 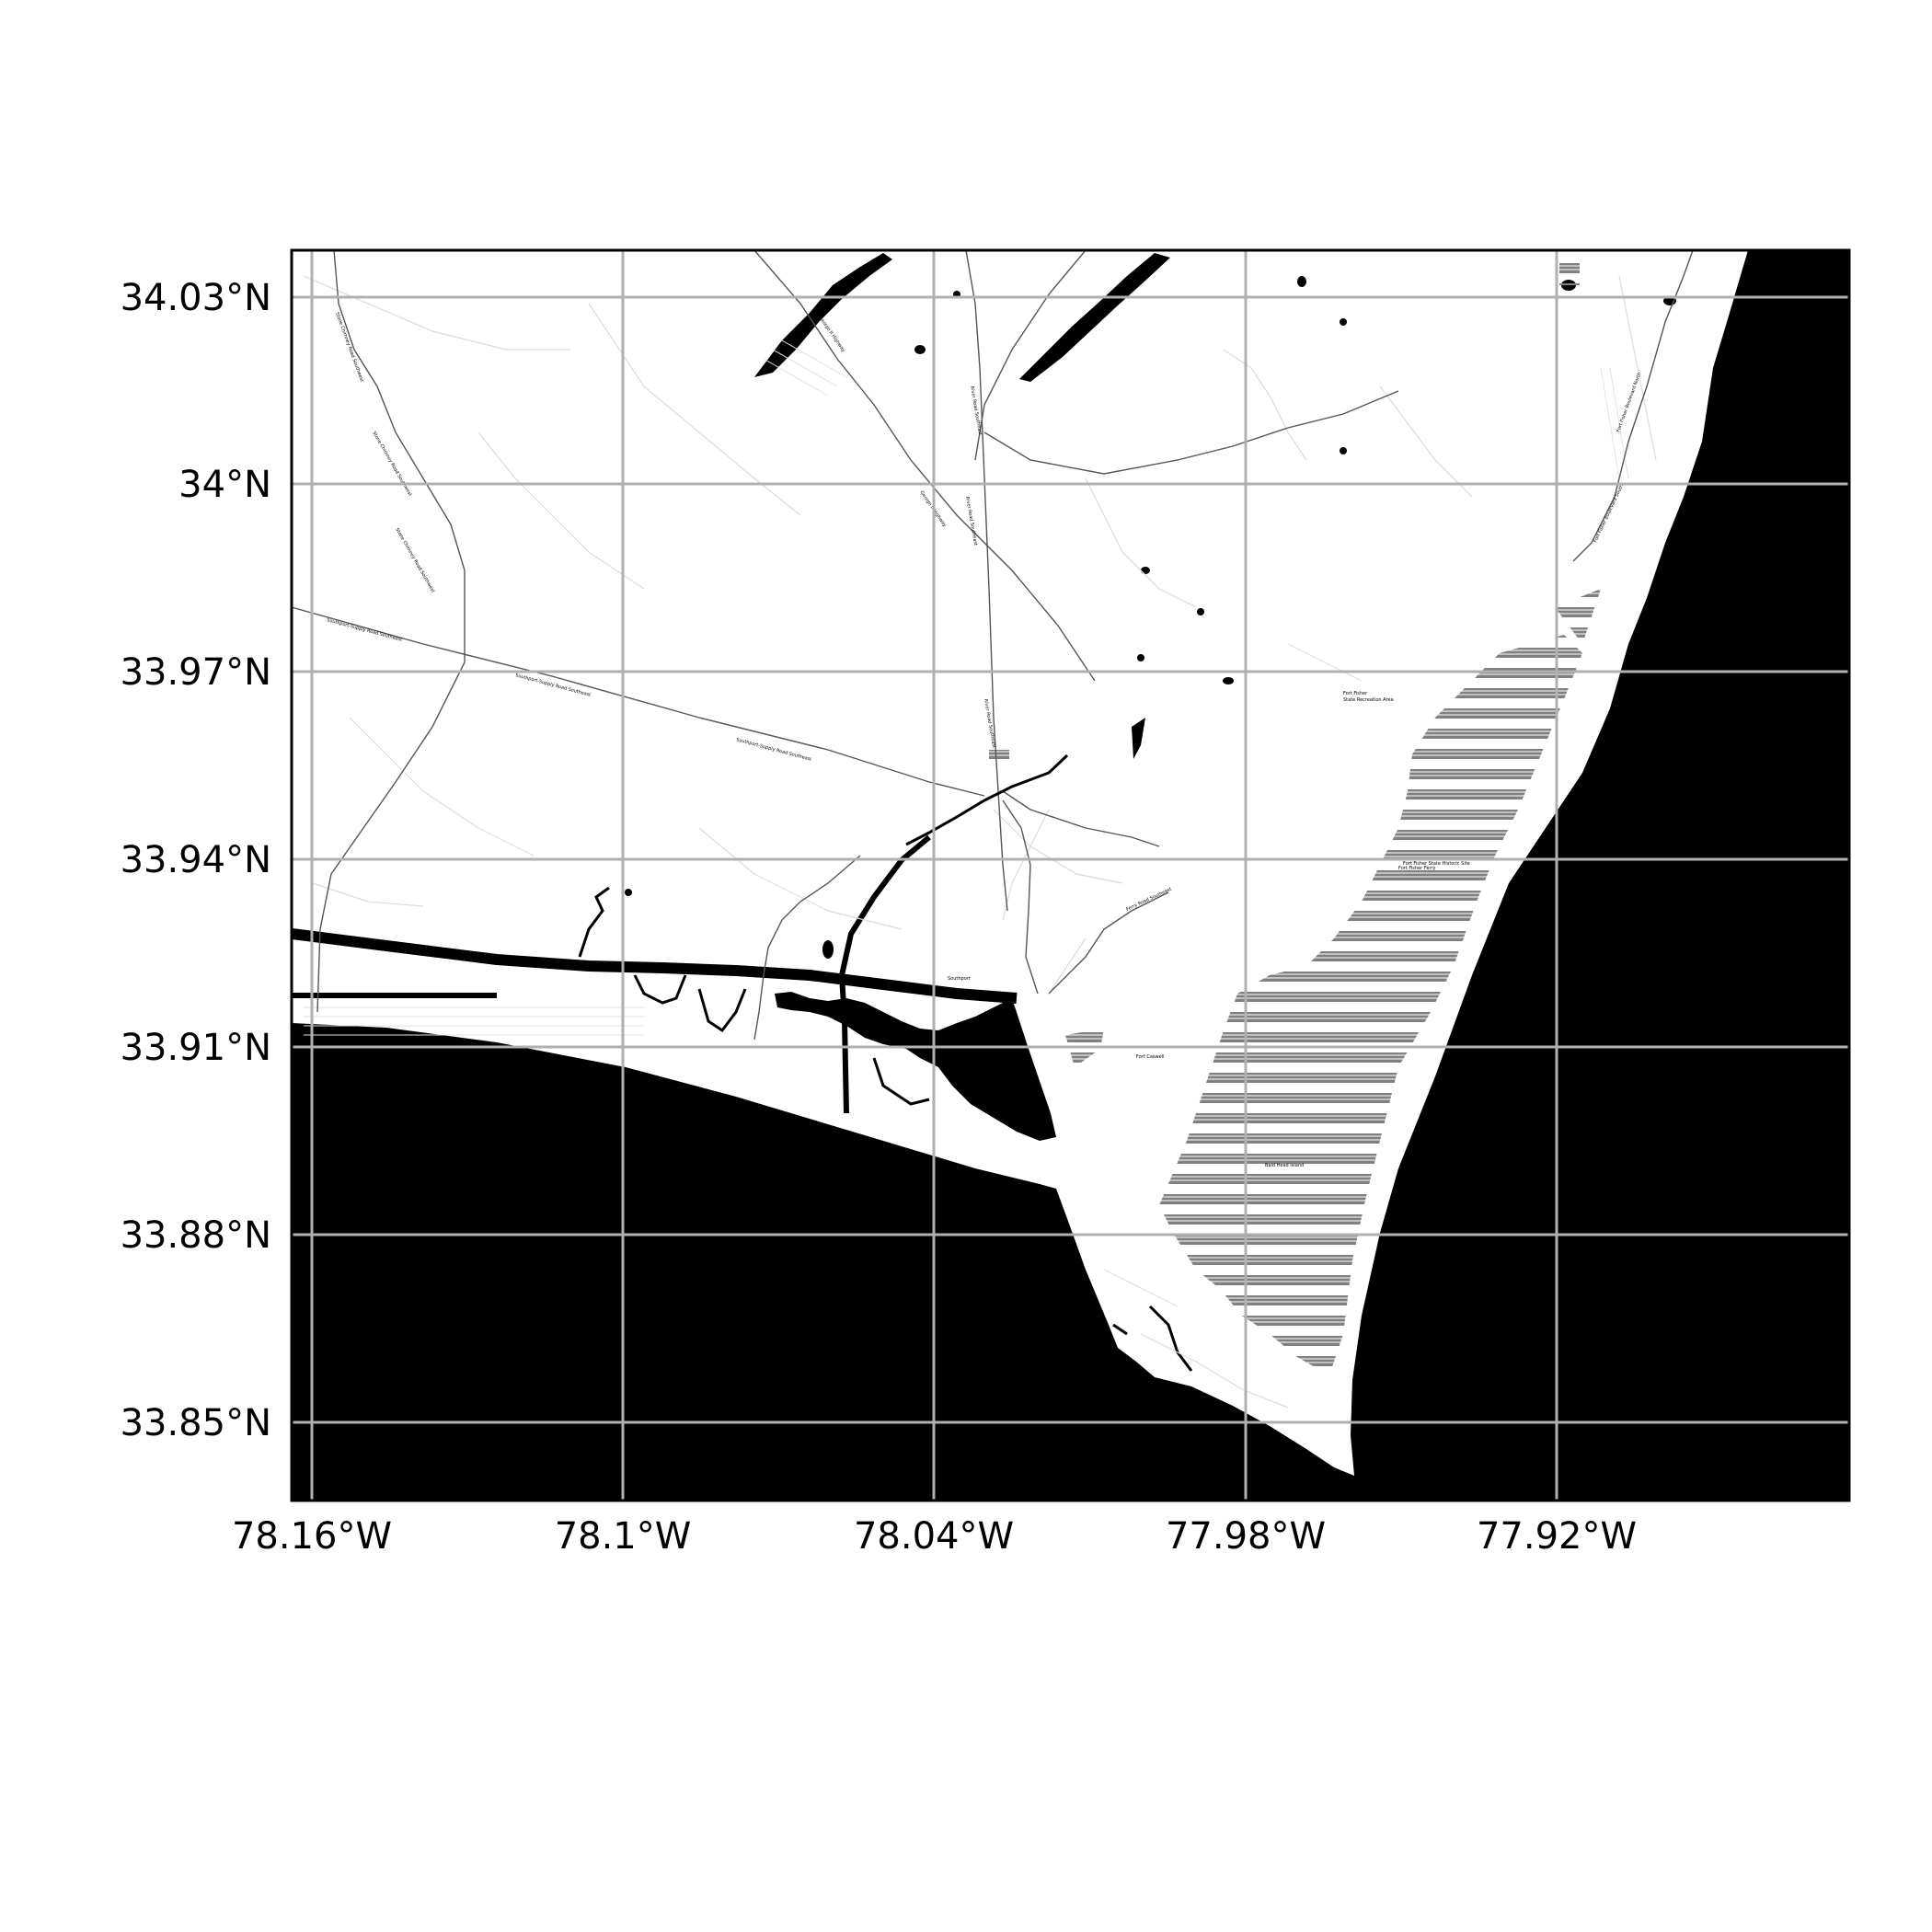 I want to click on svg-text: Fort Fisher Ferry, so click(x=1416, y=868).